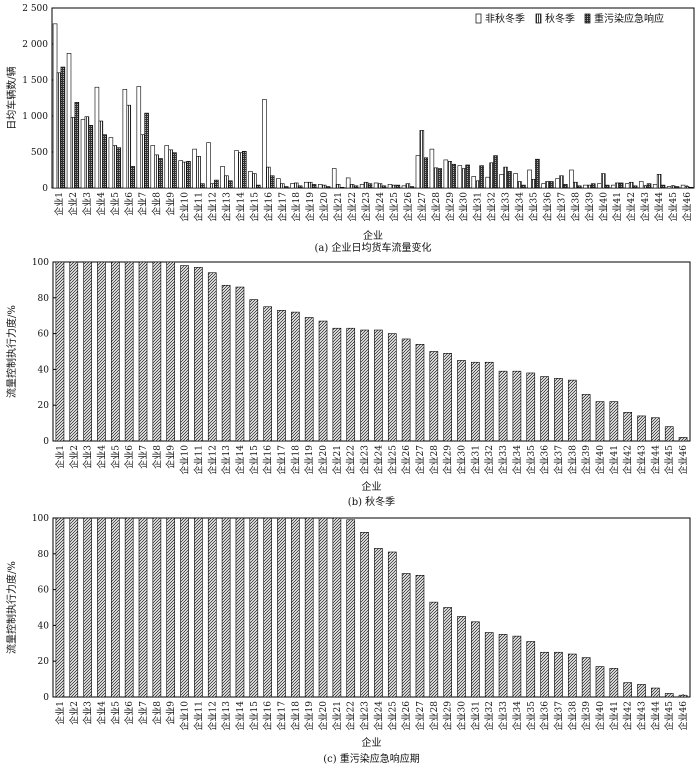 This screenshot has width=700, height=768. I want to click on bar-white-企业46, so click(683, 186).